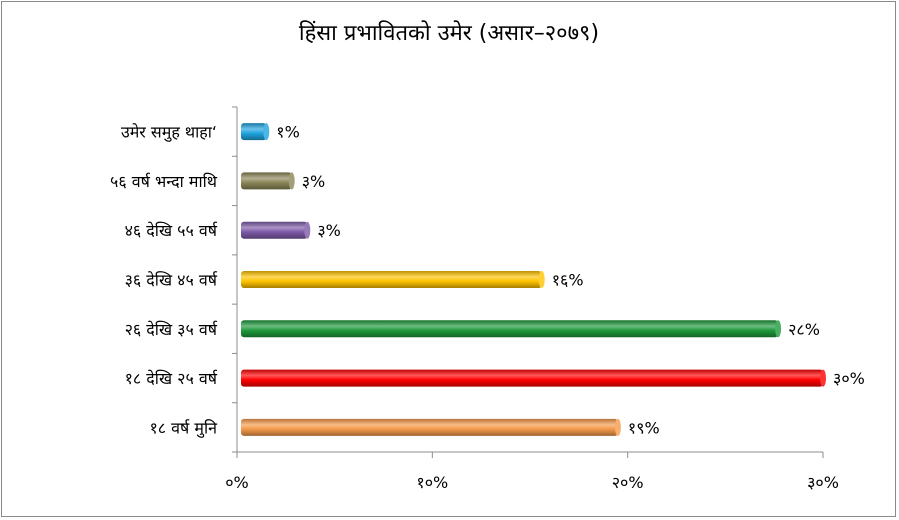 The height and width of the screenshot is (520, 899). What do you see at coordinates (644, 427) in the screenshot?
I see `value-label: १९%` at bounding box center [644, 427].